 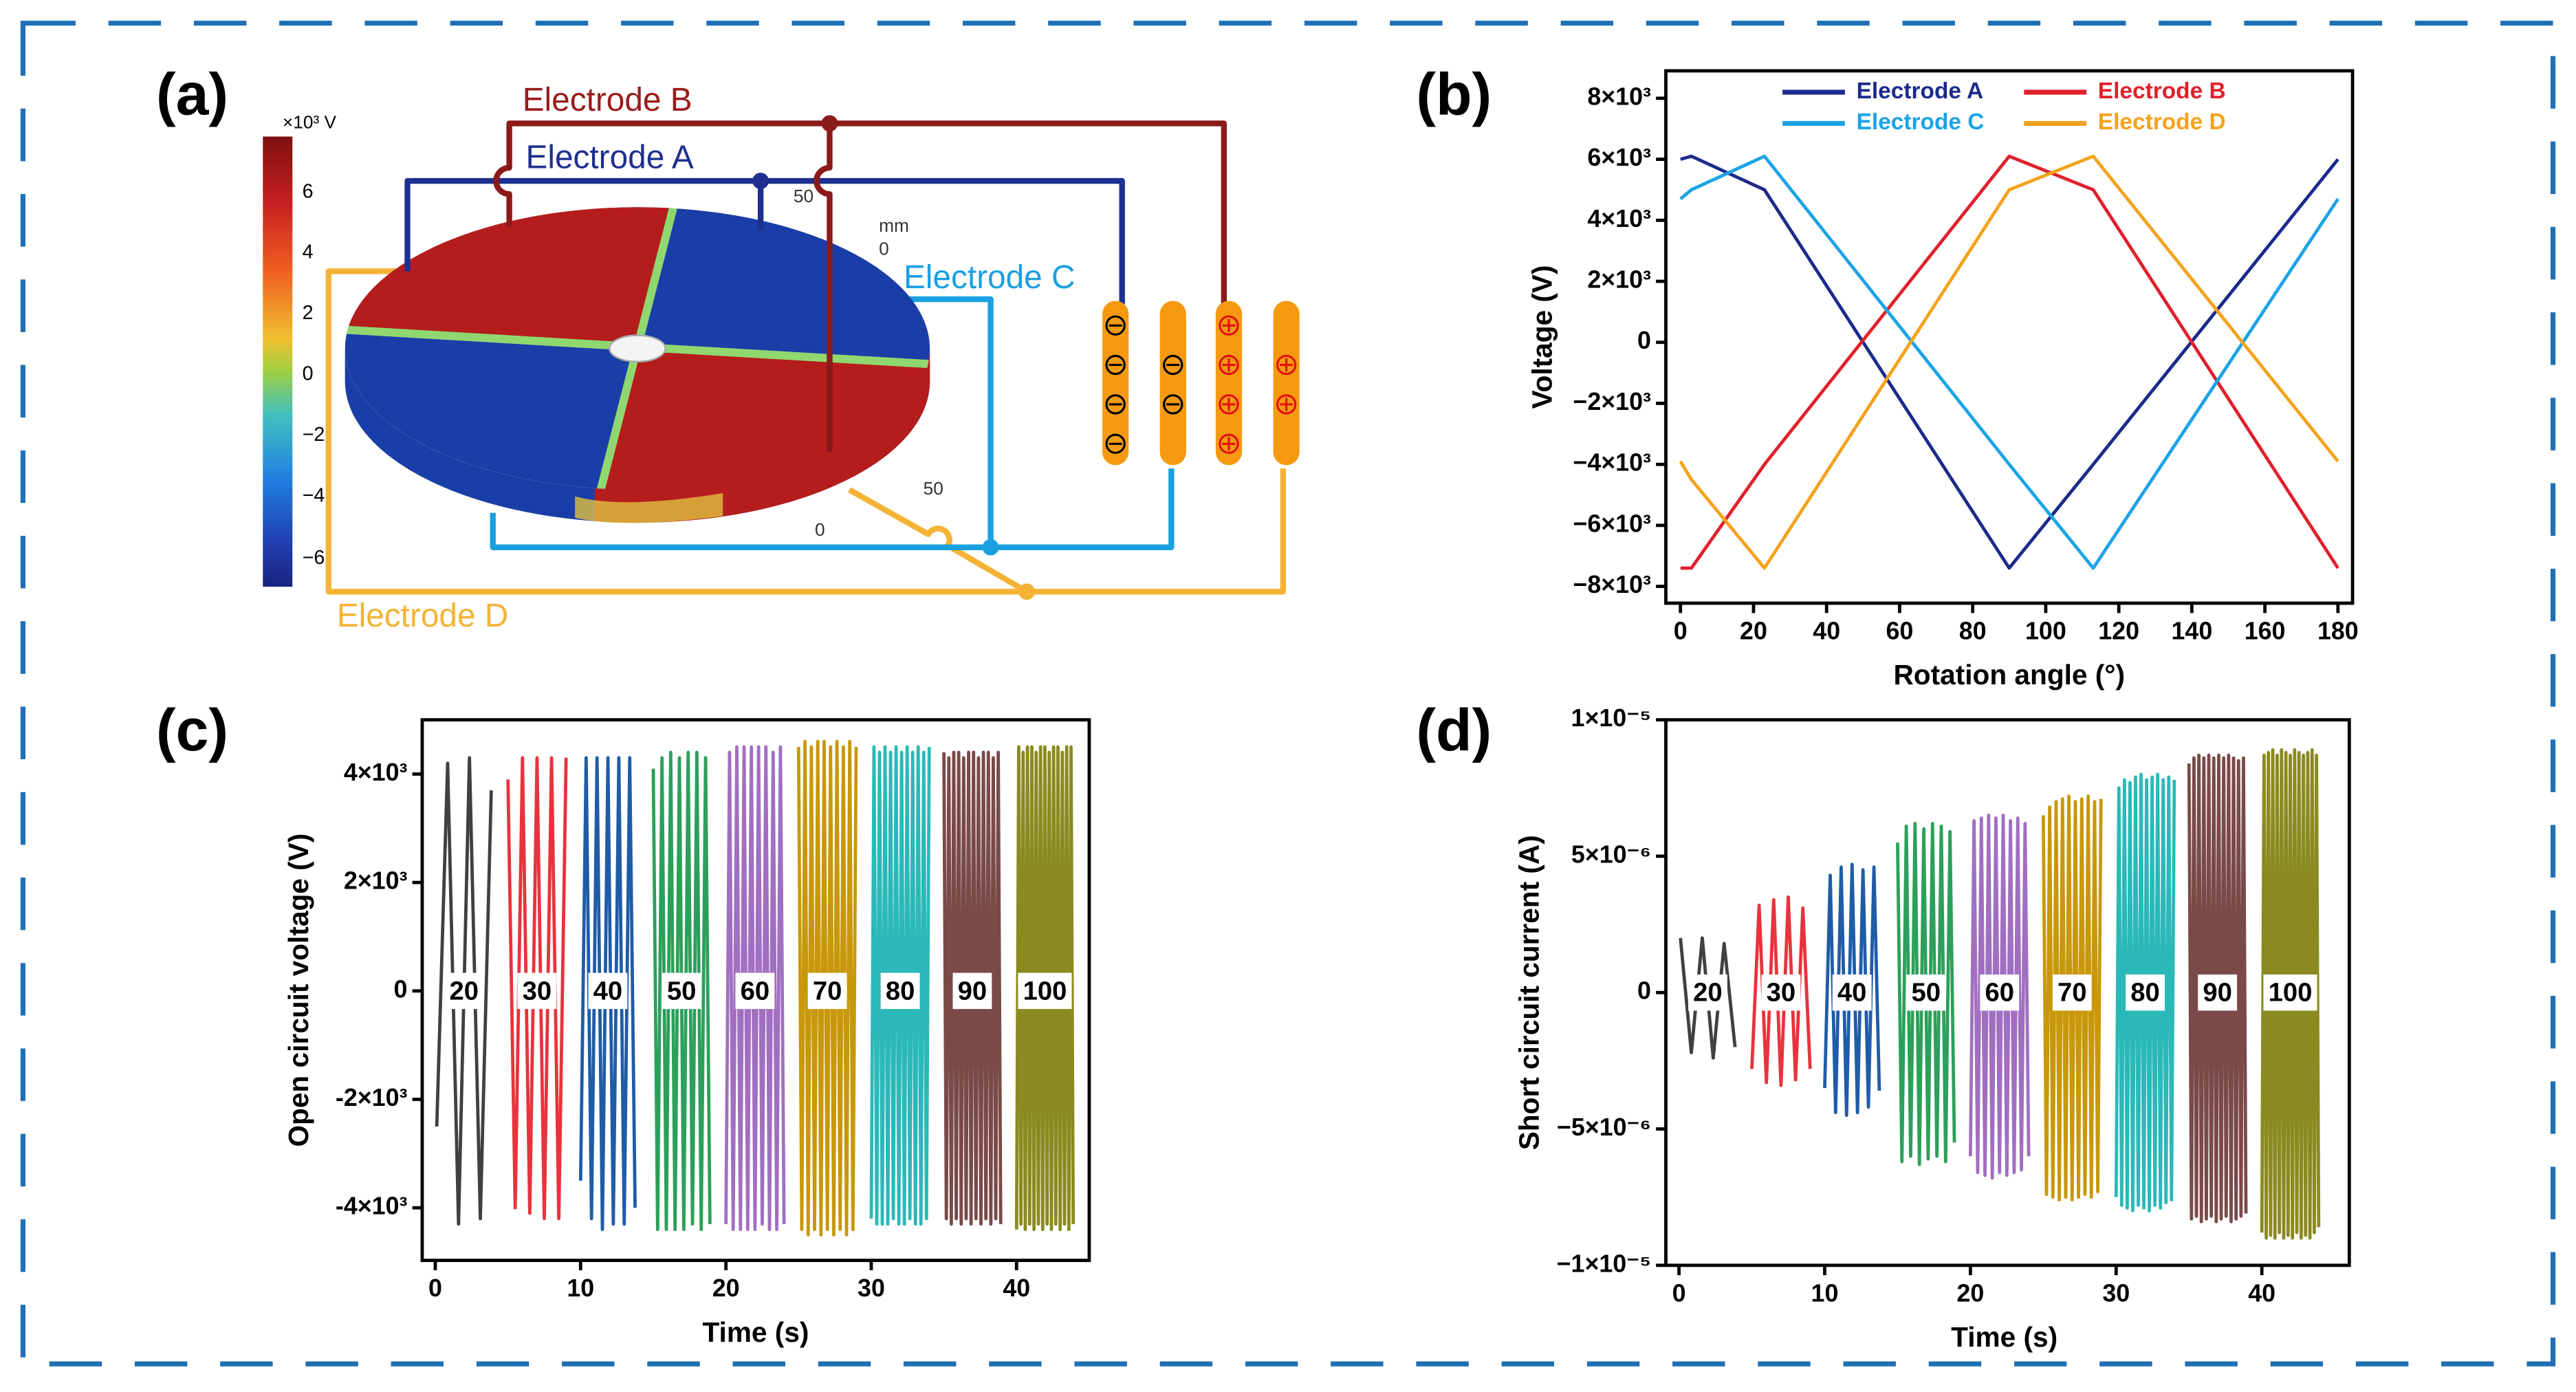 I want to click on y-tick-label: −6×10³, so click(x=1612, y=523).